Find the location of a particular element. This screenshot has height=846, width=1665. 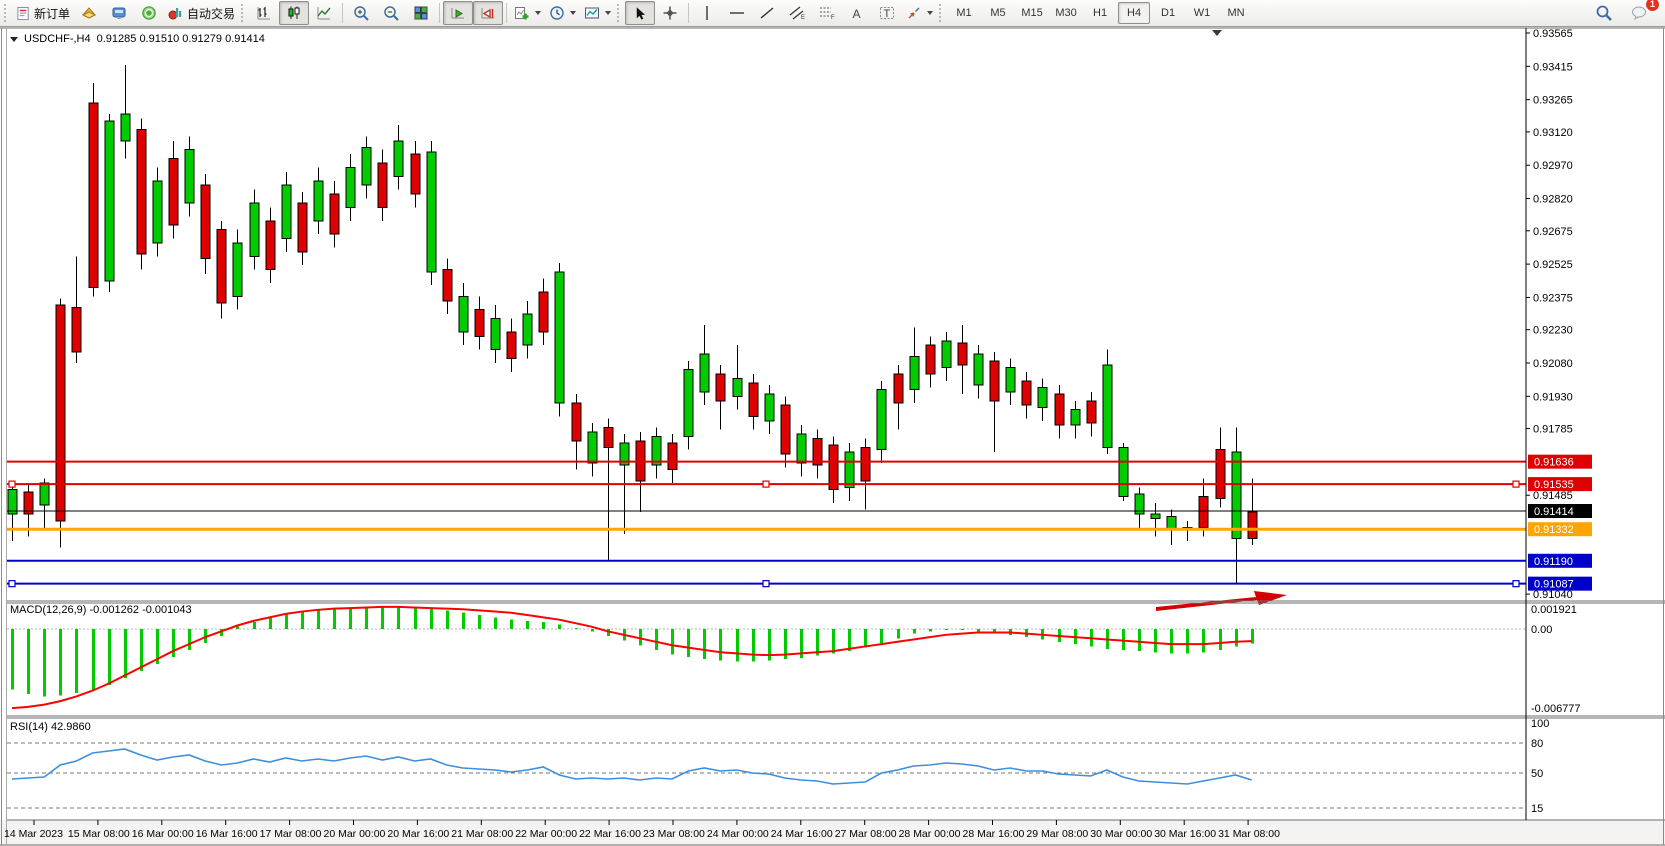

search-button is located at coordinates (1604, 13).